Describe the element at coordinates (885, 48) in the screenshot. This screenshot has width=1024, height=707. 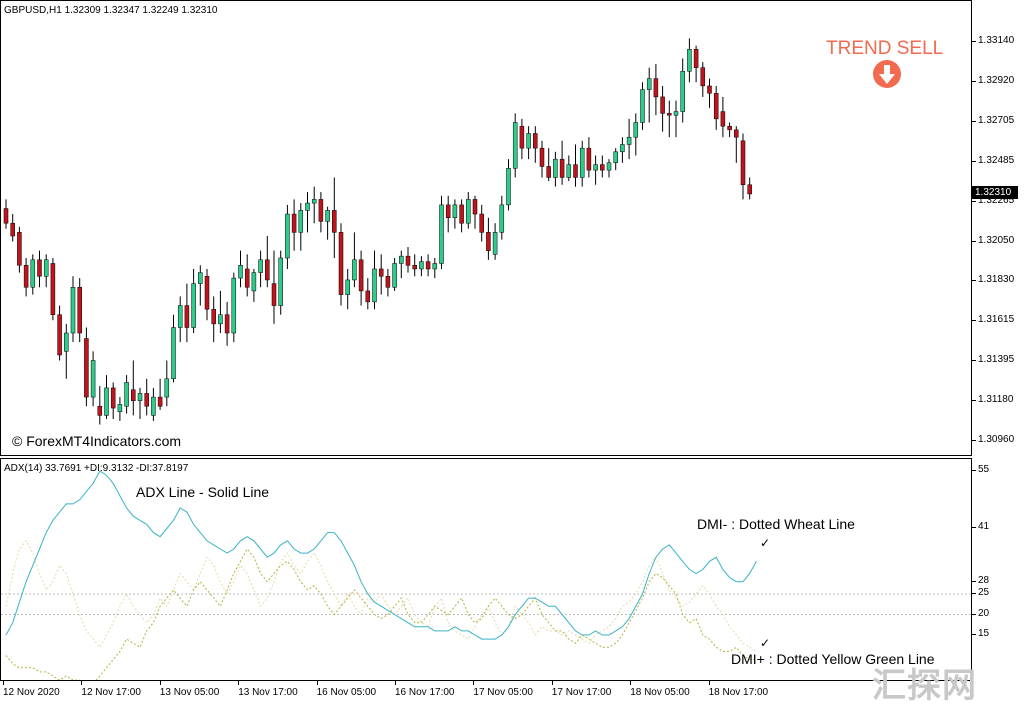
I see `trend-sell-label: TREND SELL` at that location.